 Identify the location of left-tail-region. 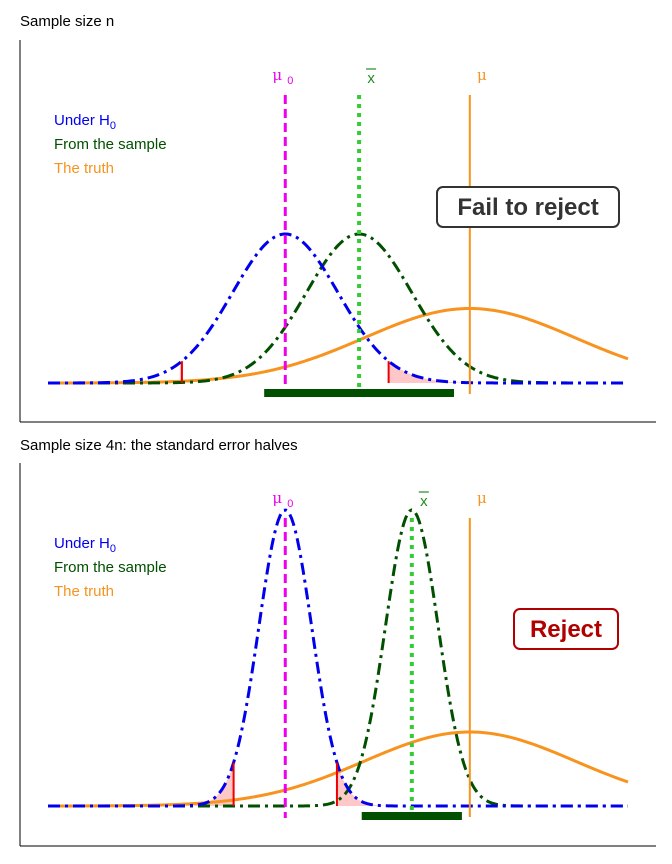
(206, 784).